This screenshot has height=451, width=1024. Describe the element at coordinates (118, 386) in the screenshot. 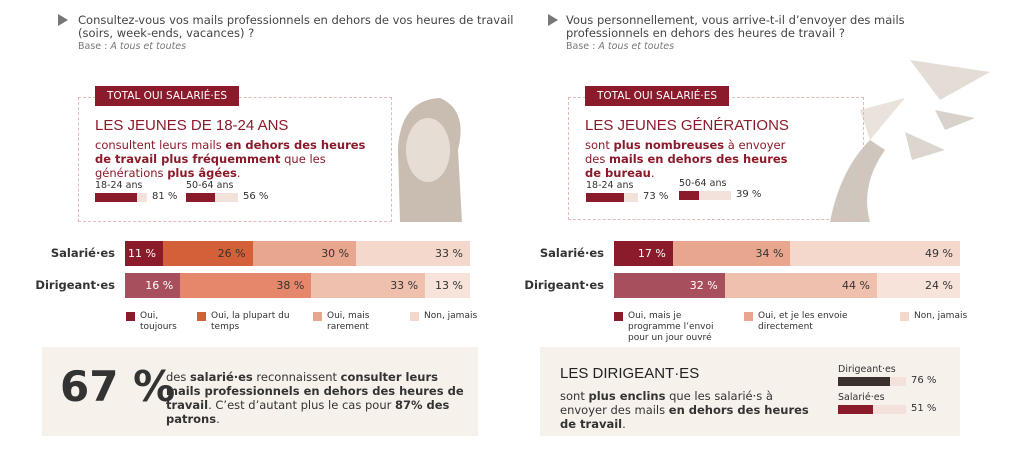

I see `stat-value: 67 %` at that location.